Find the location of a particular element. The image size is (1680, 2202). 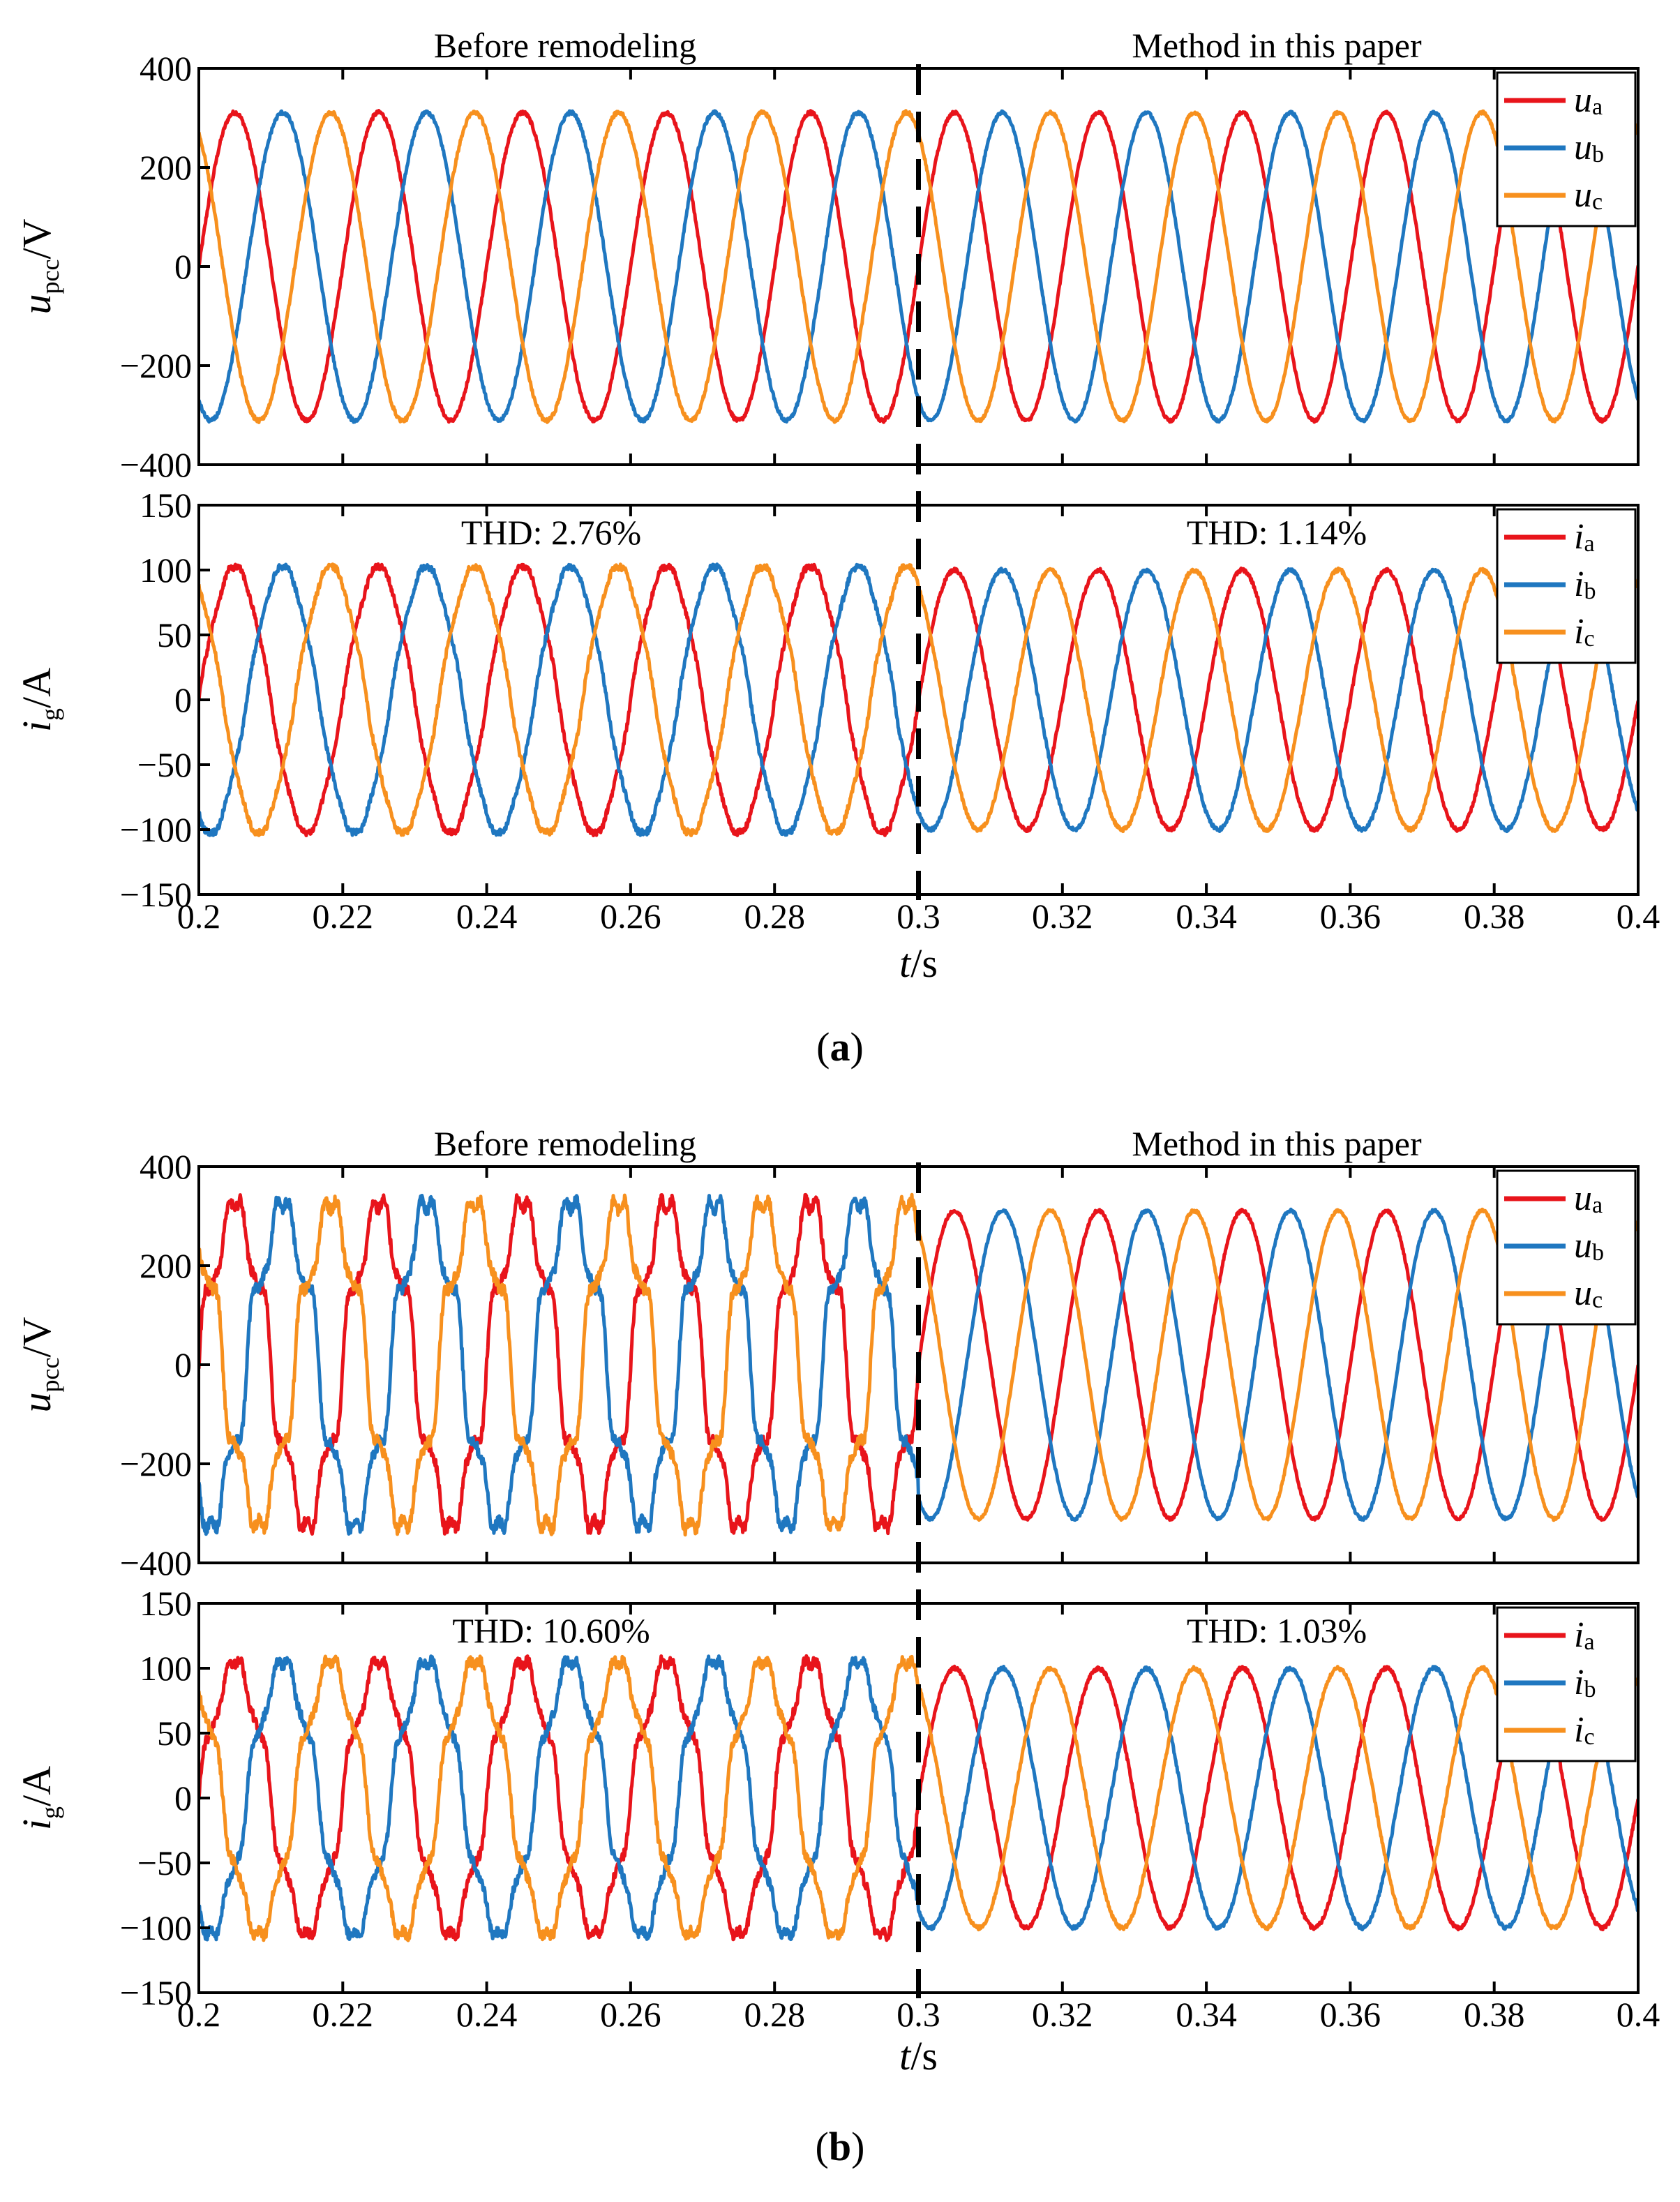

annotation-right: THD: 1.03% is located at coordinates (1277, 1631).